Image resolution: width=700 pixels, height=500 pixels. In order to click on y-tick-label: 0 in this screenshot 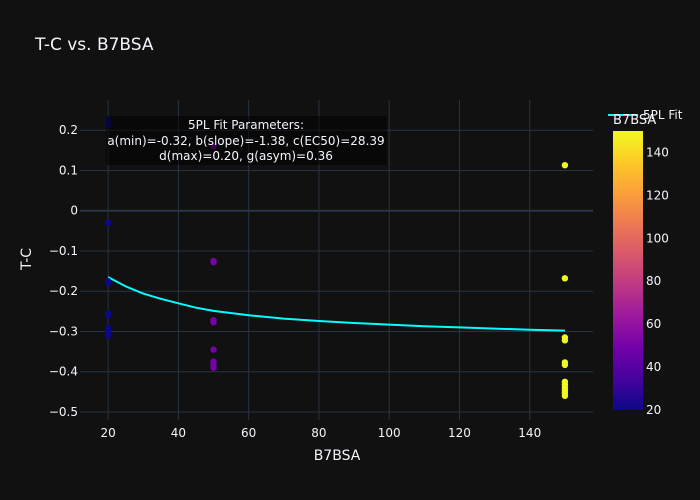, I will do `click(74, 211)`.